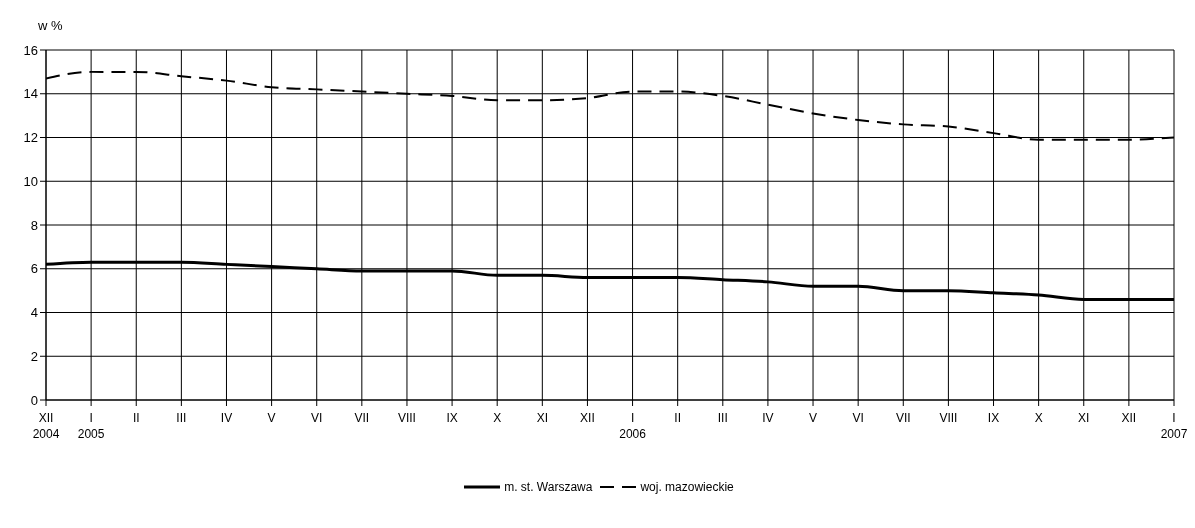 The width and height of the screenshot is (1195, 528). What do you see at coordinates (34, 400) in the screenshot?
I see `y-tick-label: 0` at bounding box center [34, 400].